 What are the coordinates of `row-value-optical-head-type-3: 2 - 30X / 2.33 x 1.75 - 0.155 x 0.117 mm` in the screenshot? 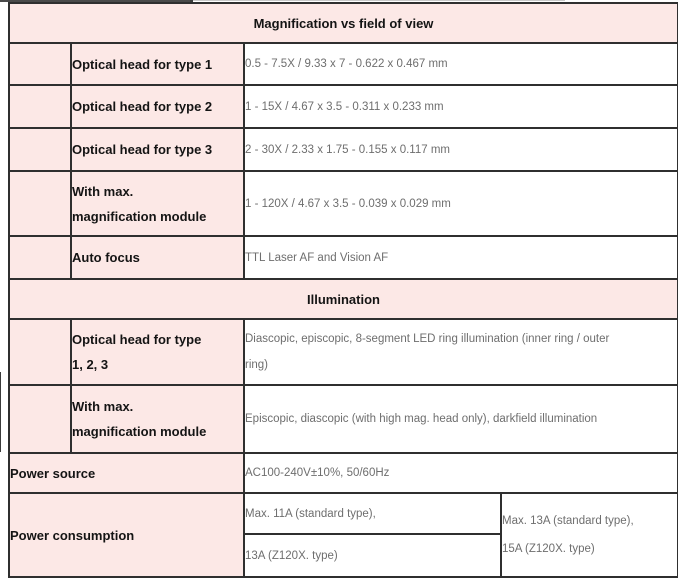 It's located at (460, 149).